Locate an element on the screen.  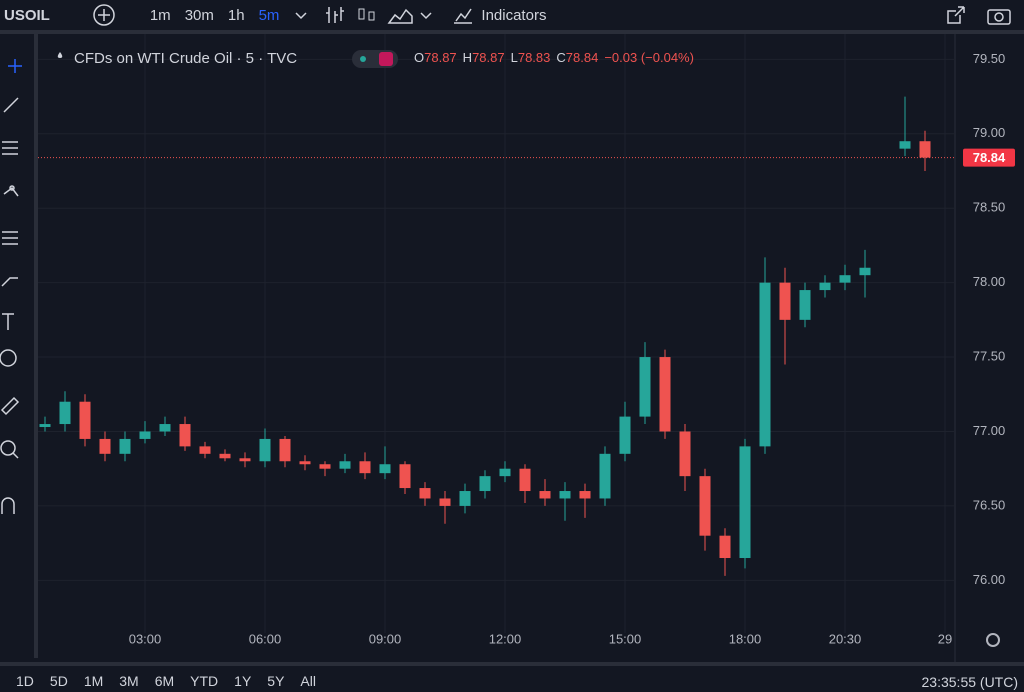
y-tick-label: 78.50 is located at coordinates (989, 207).